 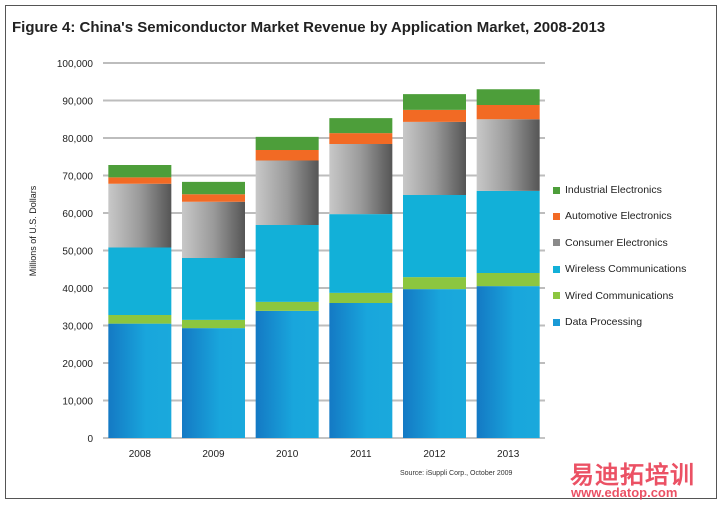 What do you see at coordinates (619, 295) in the screenshot?
I see `legend-label: Wired Communications` at bounding box center [619, 295].